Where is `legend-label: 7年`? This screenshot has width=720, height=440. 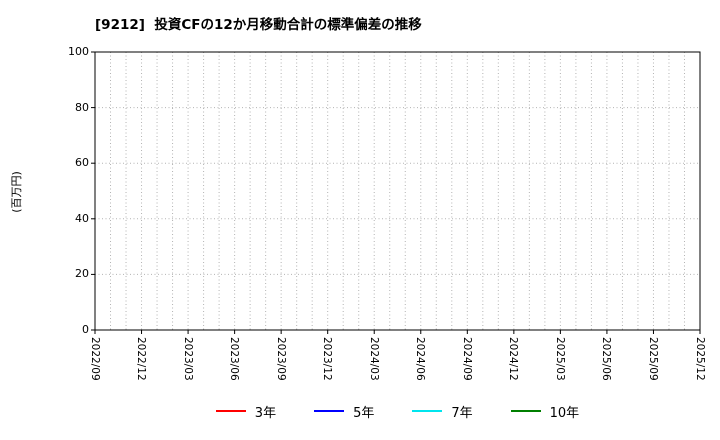 legend-label: 7年 is located at coordinates (462, 413).